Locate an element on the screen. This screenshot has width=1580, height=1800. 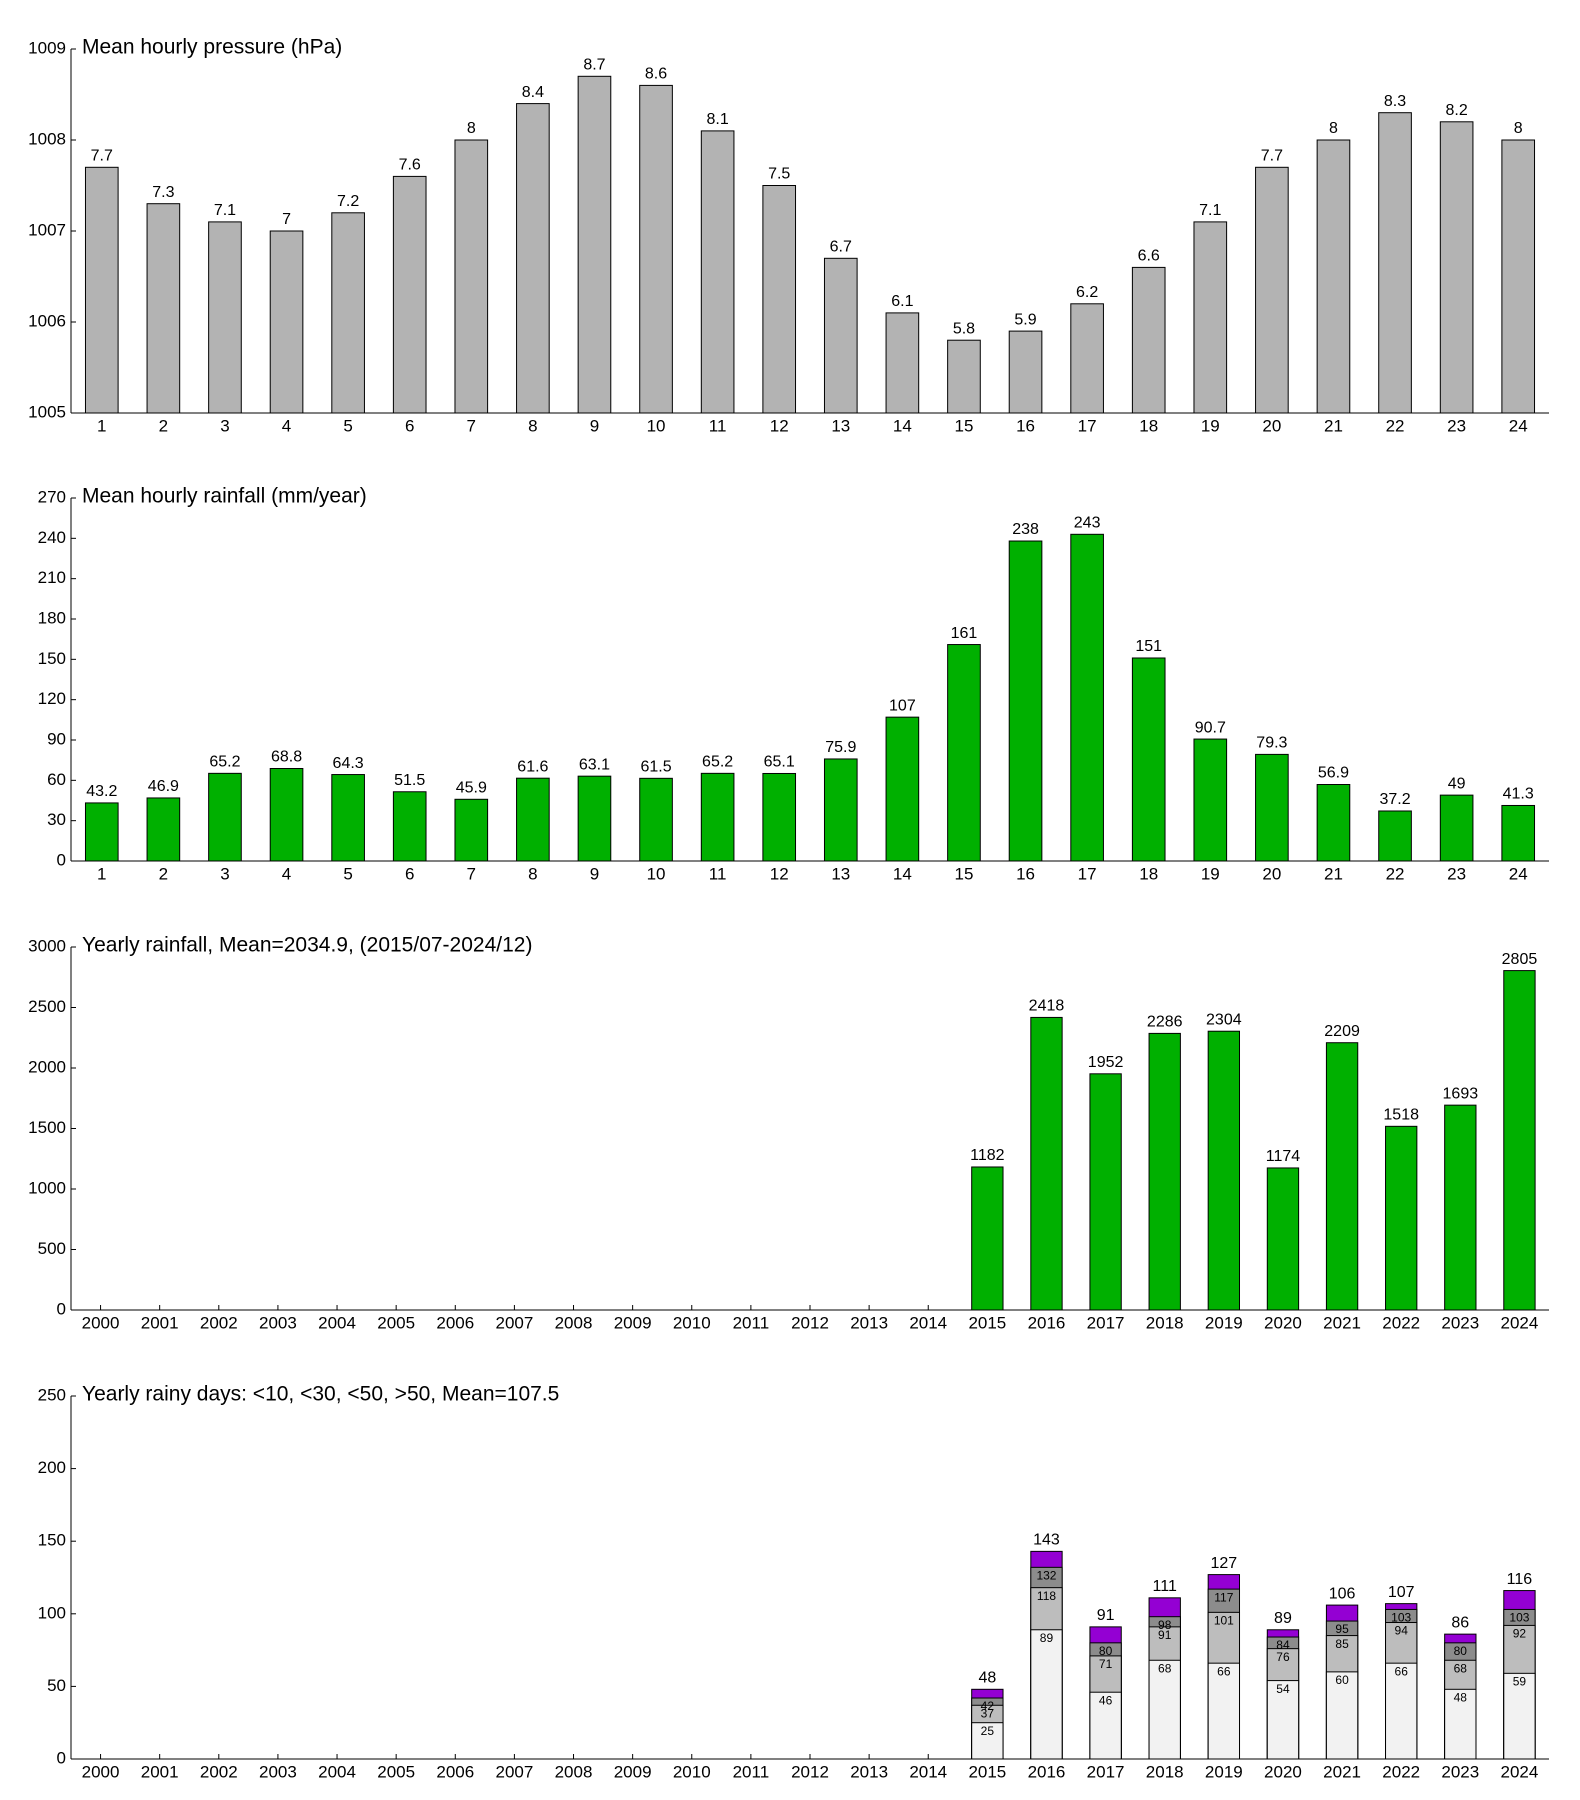
y-tick-label: 180 is located at coordinates (52, 617).